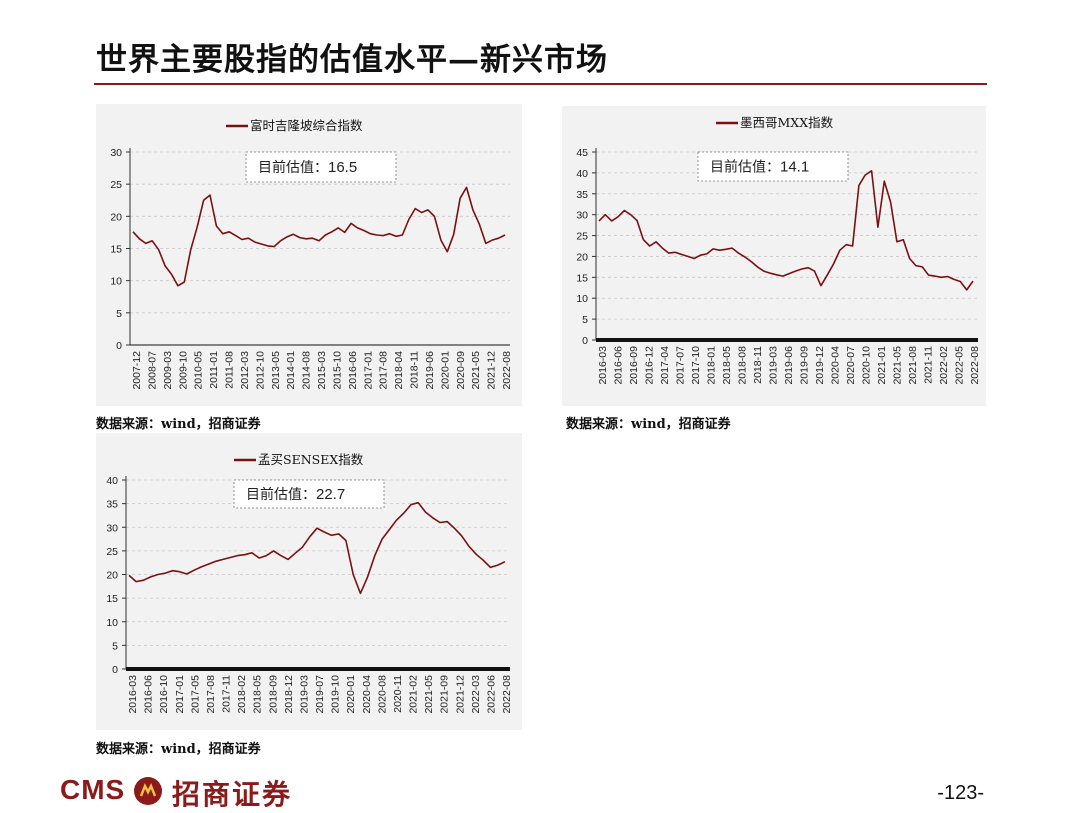  What do you see at coordinates (330, 494) in the screenshot?
I see `annotation-value: 22.7` at bounding box center [330, 494].